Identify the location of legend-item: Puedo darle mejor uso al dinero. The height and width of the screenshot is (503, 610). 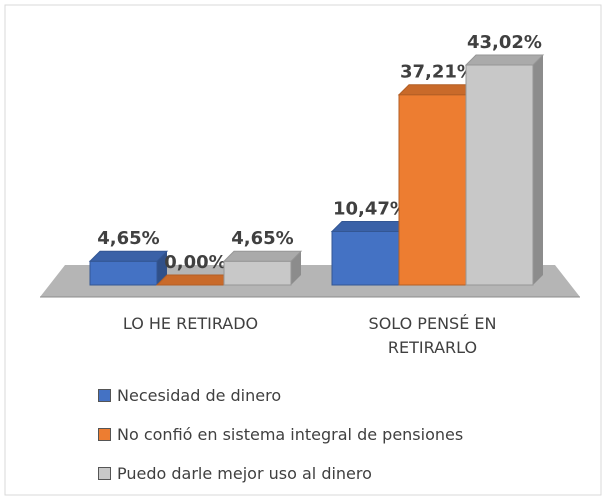
(235, 473).